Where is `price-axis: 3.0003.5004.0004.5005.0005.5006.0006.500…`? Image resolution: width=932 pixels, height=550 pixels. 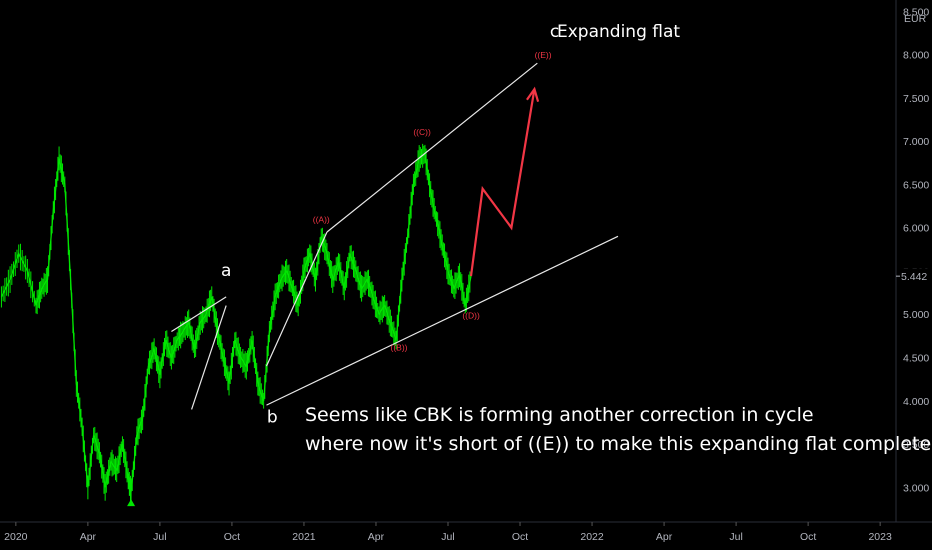
price-axis: 3.0003.5004.0004.5005.0005.5006.0006.500… is located at coordinates (913, 275).